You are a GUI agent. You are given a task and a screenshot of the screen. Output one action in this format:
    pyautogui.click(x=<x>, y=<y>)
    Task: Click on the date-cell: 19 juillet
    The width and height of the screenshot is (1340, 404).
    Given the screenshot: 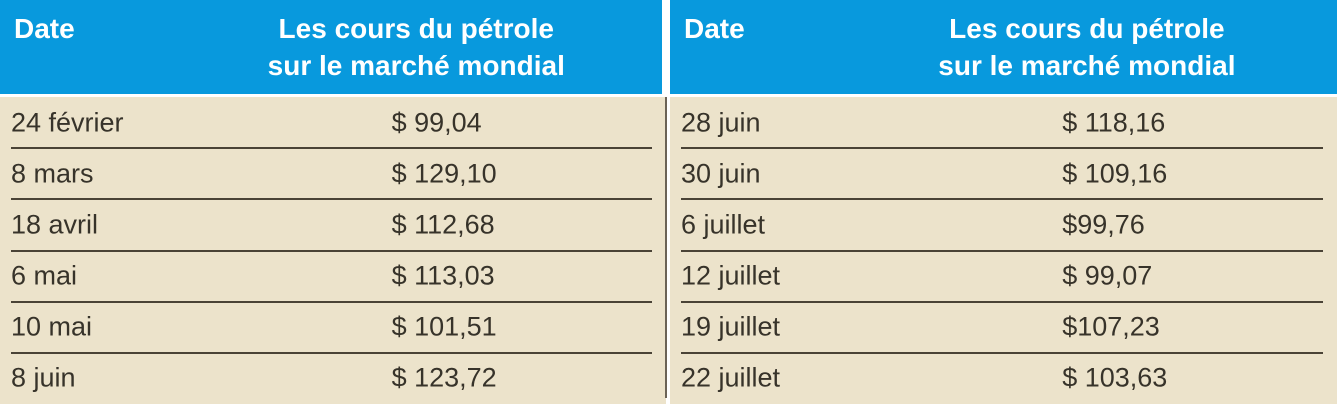 What is the action you would take?
    pyautogui.click(x=731, y=326)
    